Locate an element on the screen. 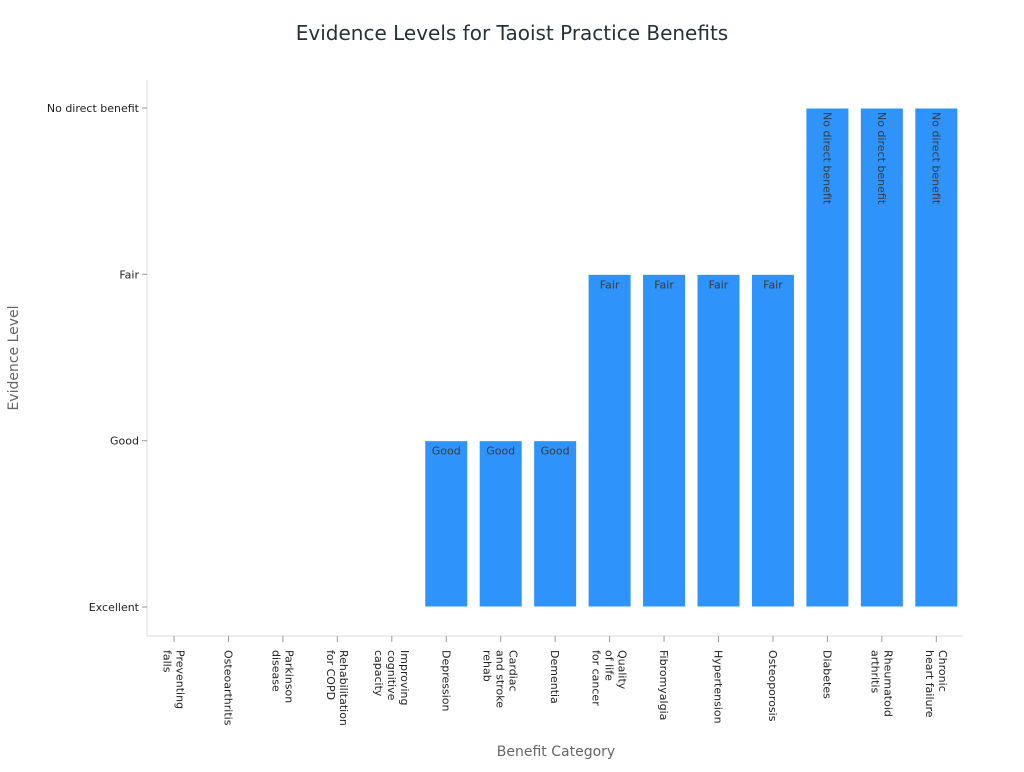 The image size is (1024, 772). svg-text: Preventingfalls is located at coordinates (174, 679).